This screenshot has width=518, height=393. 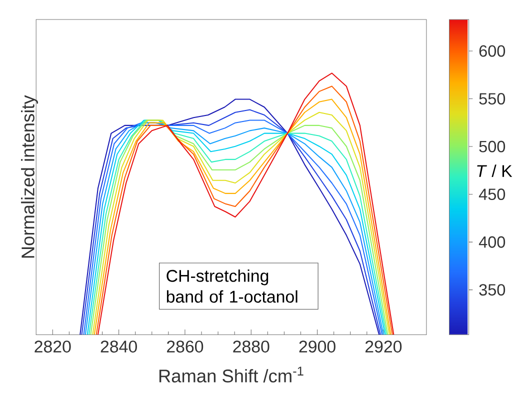 I want to click on color-bar-label: 500, so click(x=492, y=146).